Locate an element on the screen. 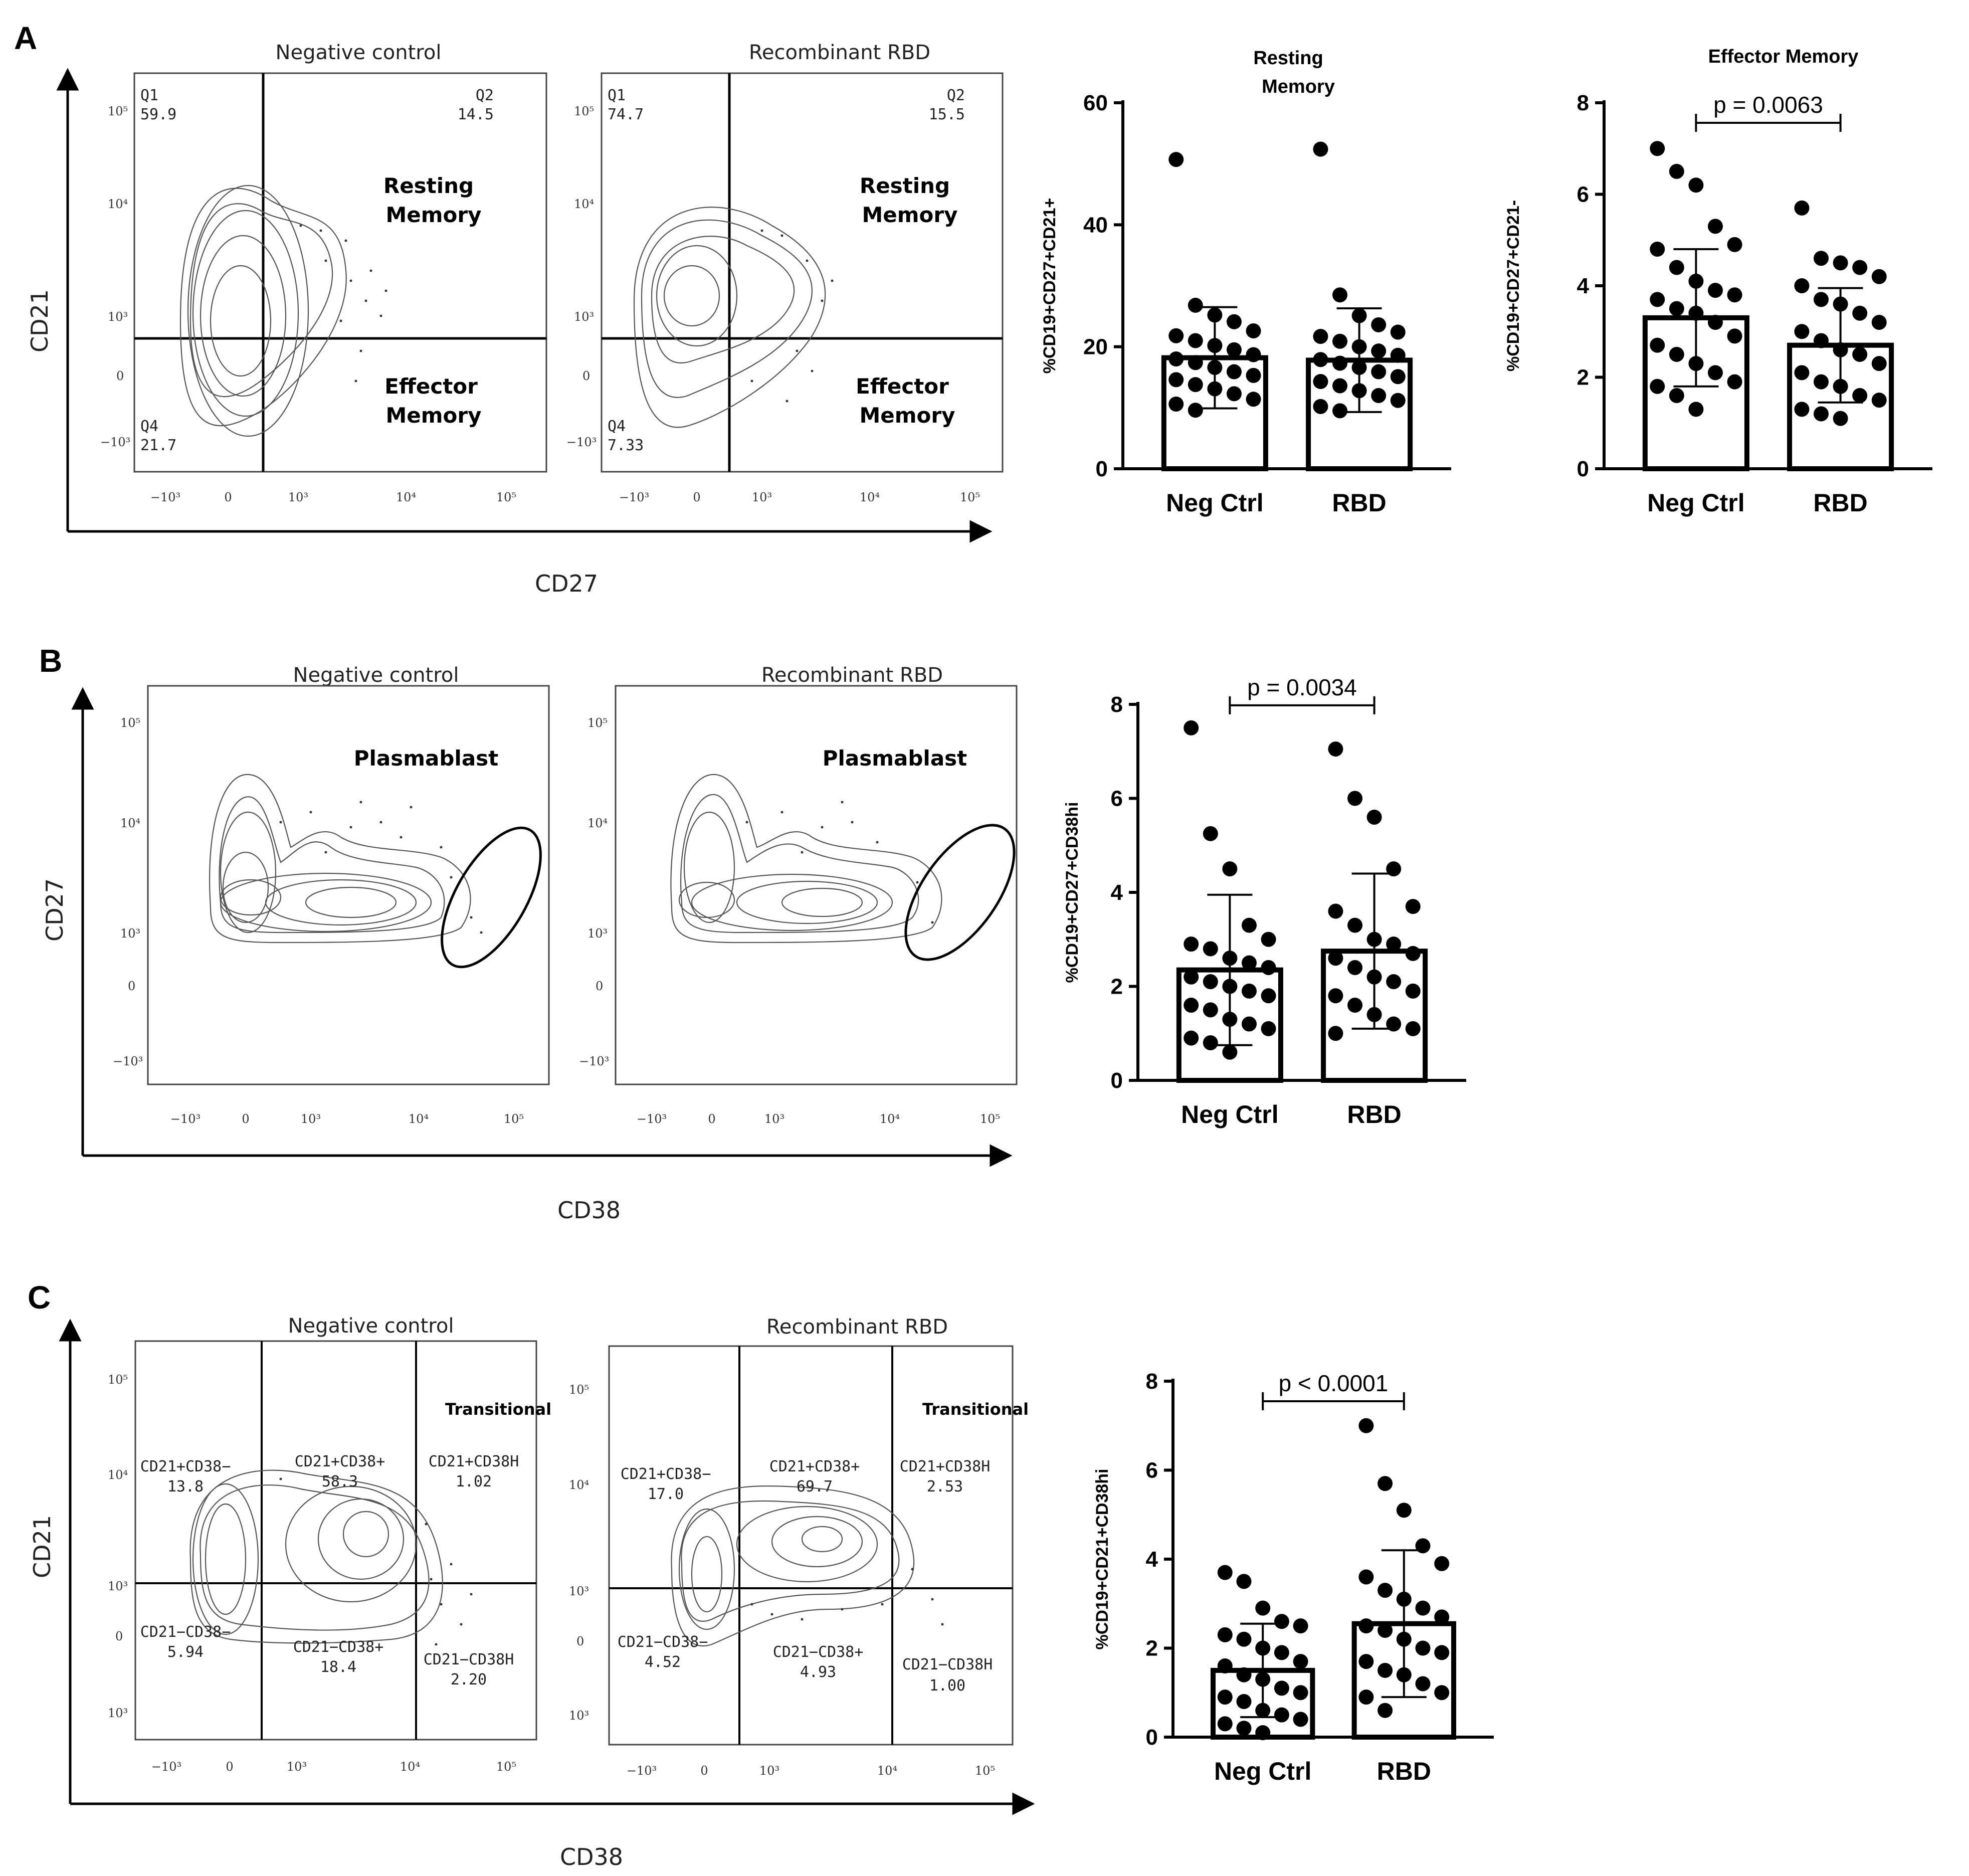 The height and width of the screenshot is (1876, 1969). quadrant-label: CD21−CD38− is located at coordinates (185, 1632).